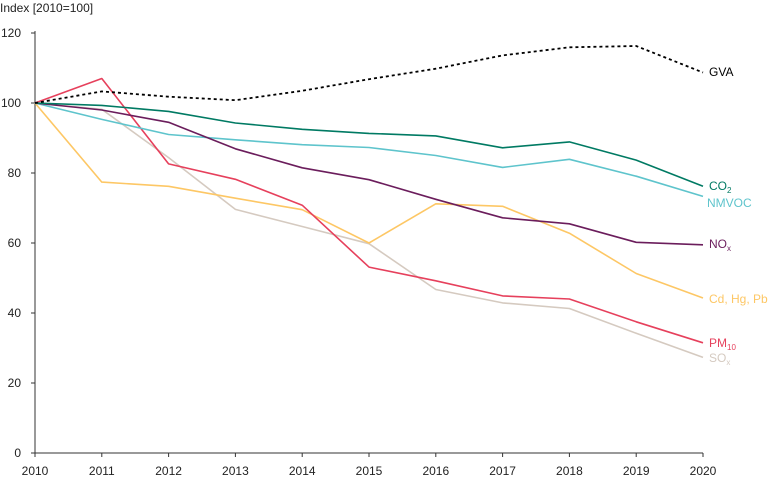 Image resolution: width=768 pixels, height=480 pixels. Describe the element at coordinates (235, 471) in the screenshot. I see `x-tick-label: 2013` at that location.